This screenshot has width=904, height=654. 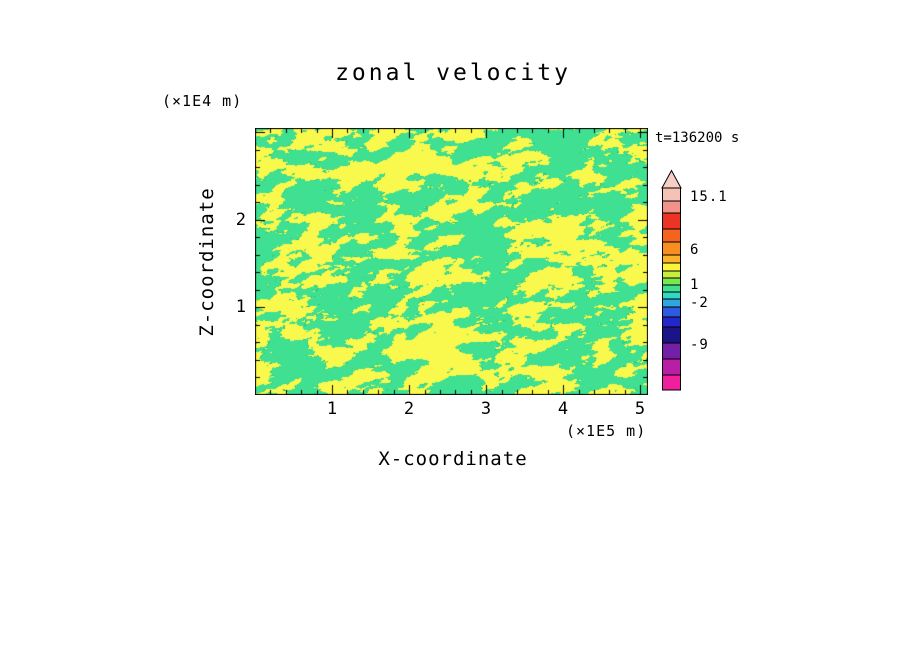 I want to click on x-axis-tick-label-4: 4, so click(x=563, y=409).